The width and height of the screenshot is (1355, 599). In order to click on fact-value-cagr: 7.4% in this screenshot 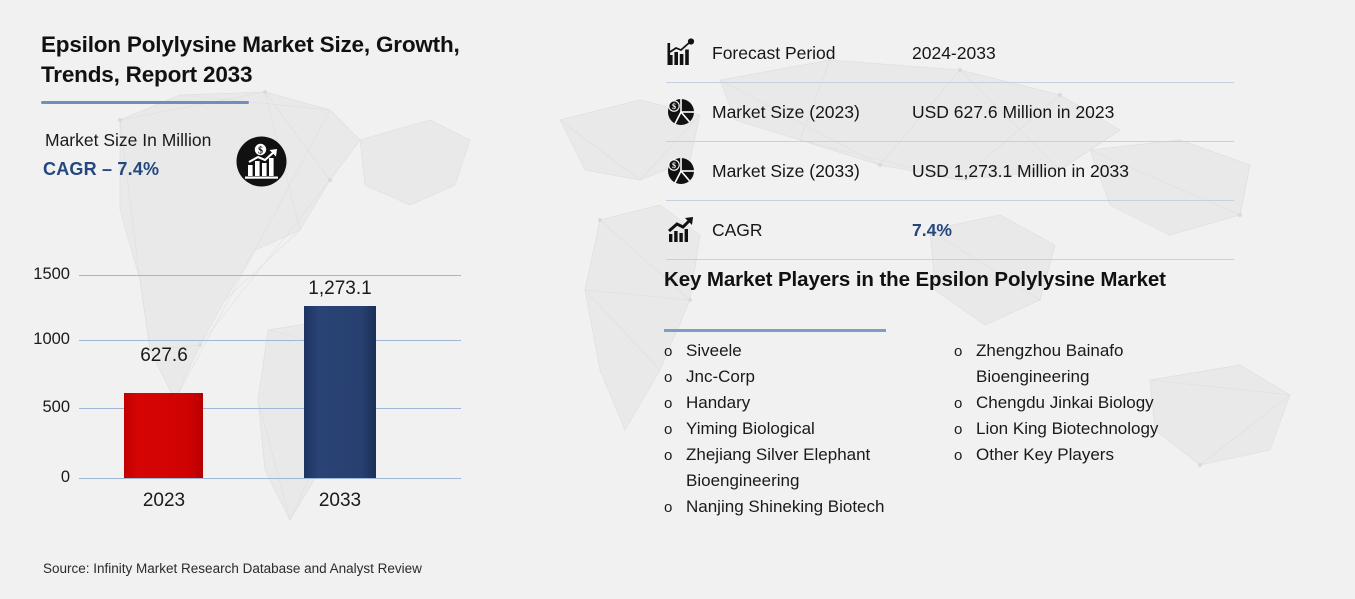, I will do `click(932, 229)`.